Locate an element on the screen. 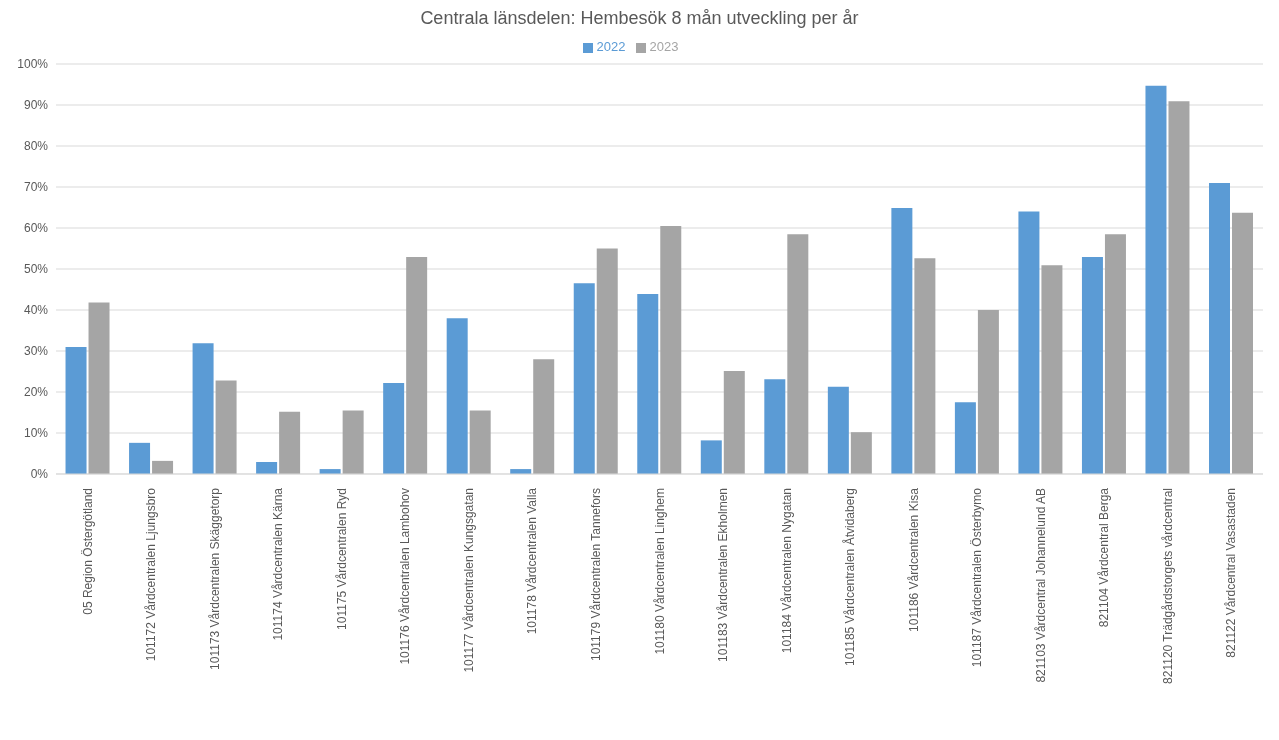 The height and width of the screenshot is (740, 1279). x-tick-label: 821103 Vårdcentral Johannelund AB is located at coordinates (1040, 585).